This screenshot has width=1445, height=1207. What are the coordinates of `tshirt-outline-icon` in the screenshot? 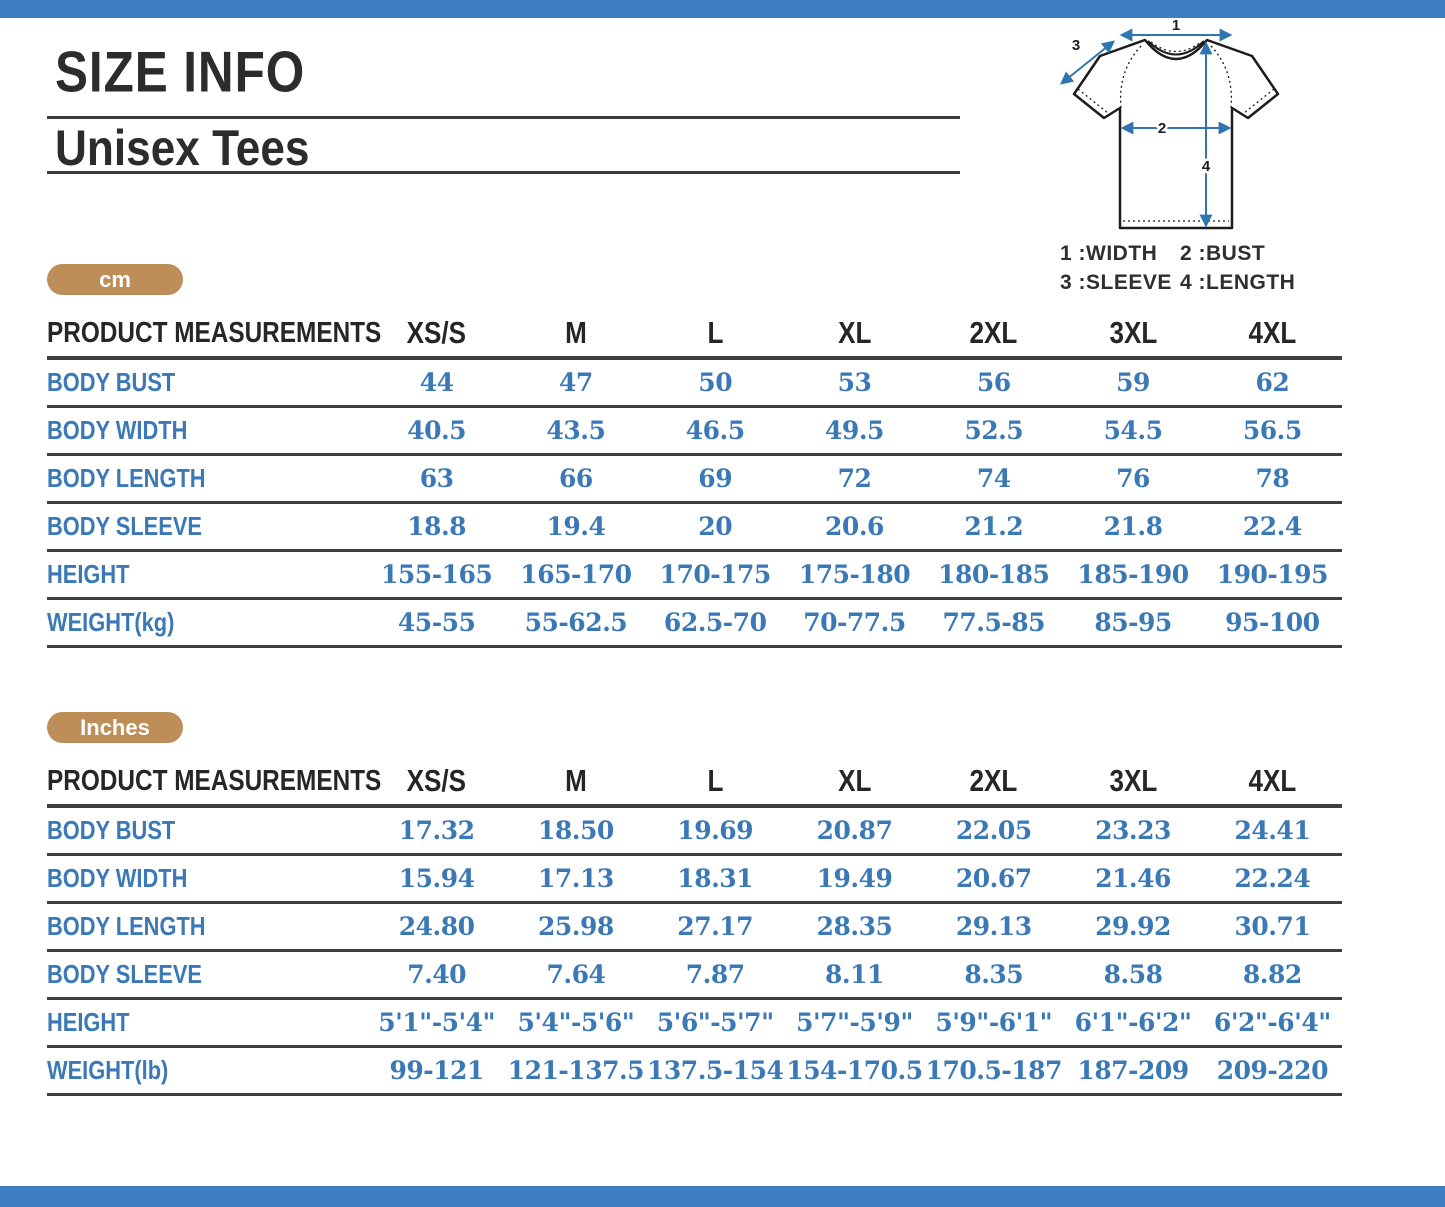 It's located at (1176, 134).